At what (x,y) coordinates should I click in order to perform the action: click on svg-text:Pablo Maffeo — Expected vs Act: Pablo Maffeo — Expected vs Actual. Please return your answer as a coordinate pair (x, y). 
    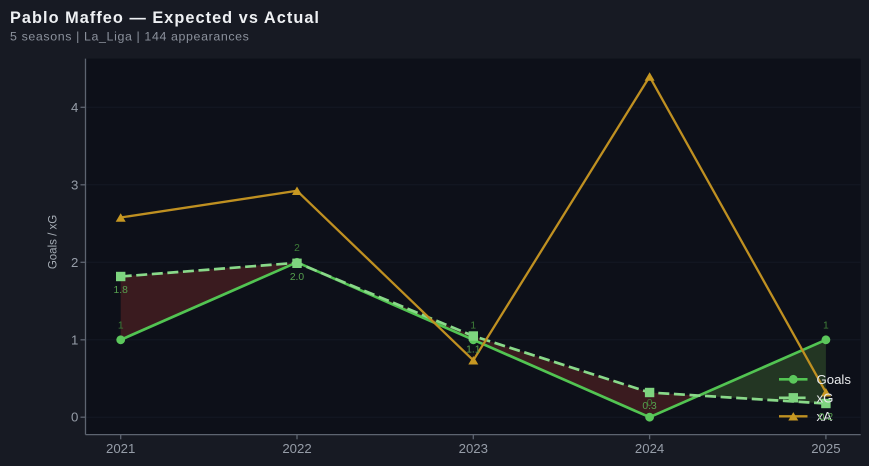
    Looking at the image, I should click on (165, 18).